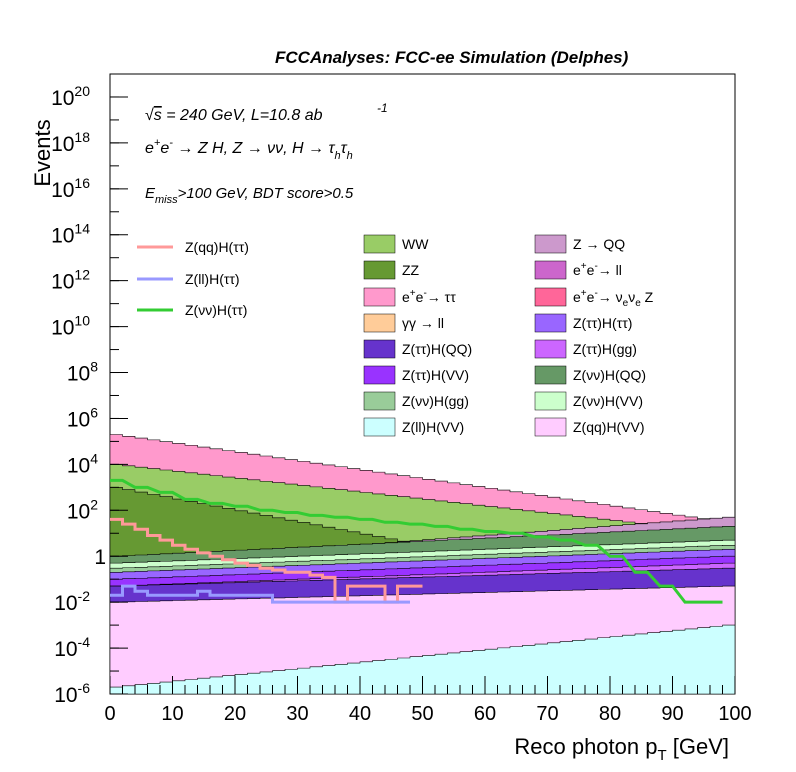  I want to click on x-axis-label: Reco photon pT [GeV], so click(621, 749).